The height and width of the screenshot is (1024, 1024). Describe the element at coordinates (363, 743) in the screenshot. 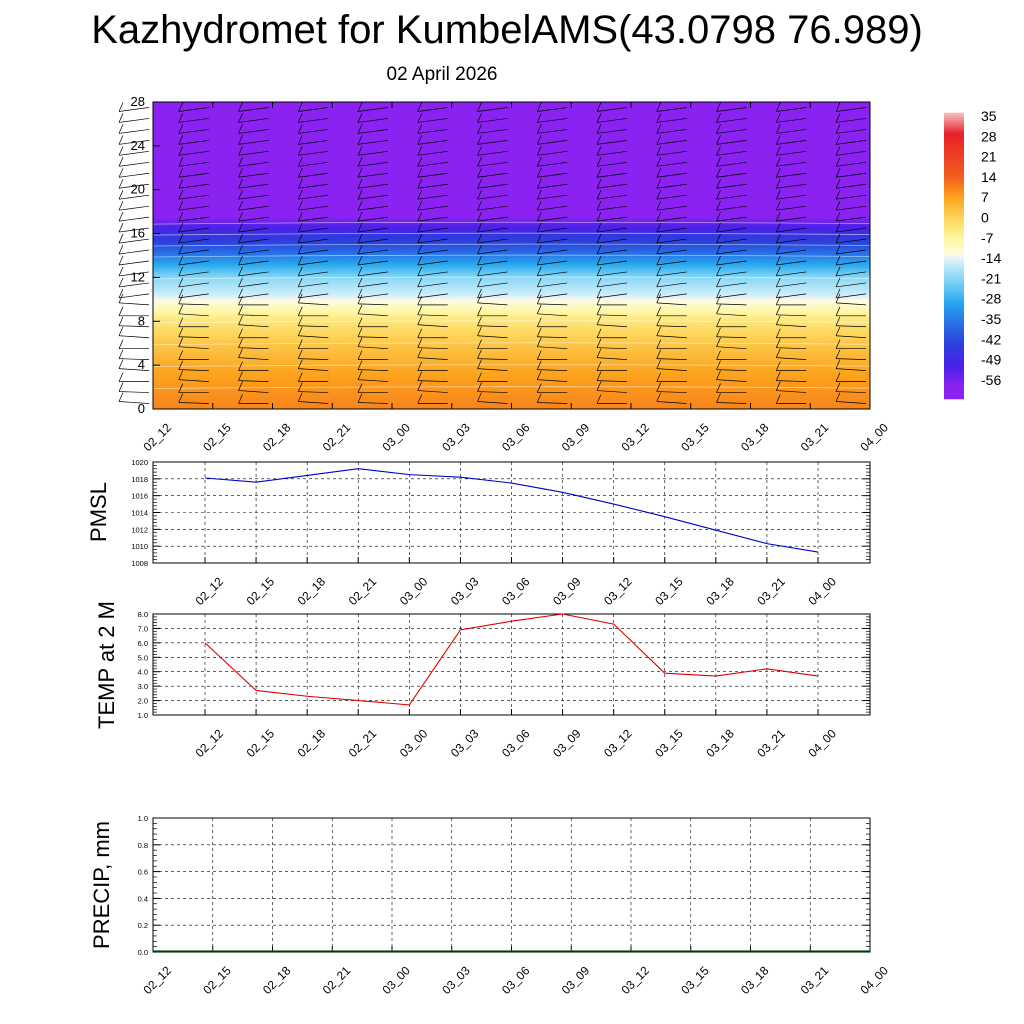

I see `x-tick-label: 02_21` at that location.